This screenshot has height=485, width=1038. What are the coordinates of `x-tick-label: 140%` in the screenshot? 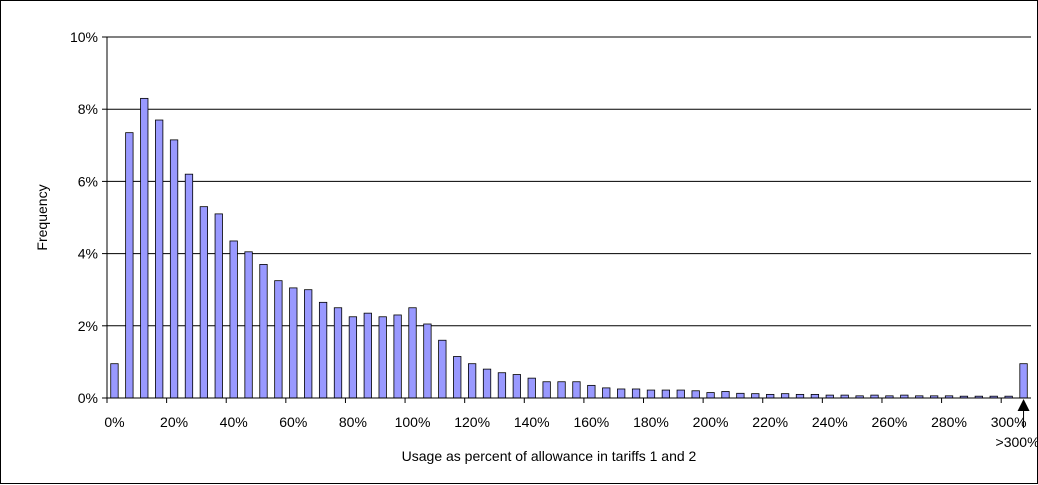 It's located at (532, 422).